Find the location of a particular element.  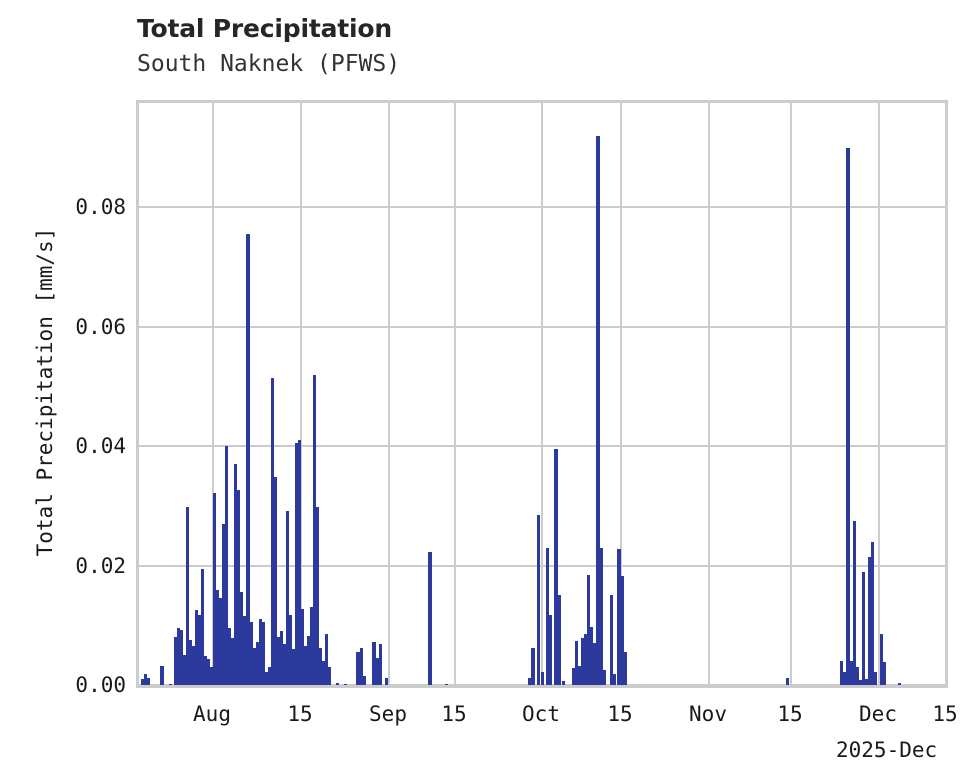

y-tick-label: 0.04 is located at coordinates (100, 446).